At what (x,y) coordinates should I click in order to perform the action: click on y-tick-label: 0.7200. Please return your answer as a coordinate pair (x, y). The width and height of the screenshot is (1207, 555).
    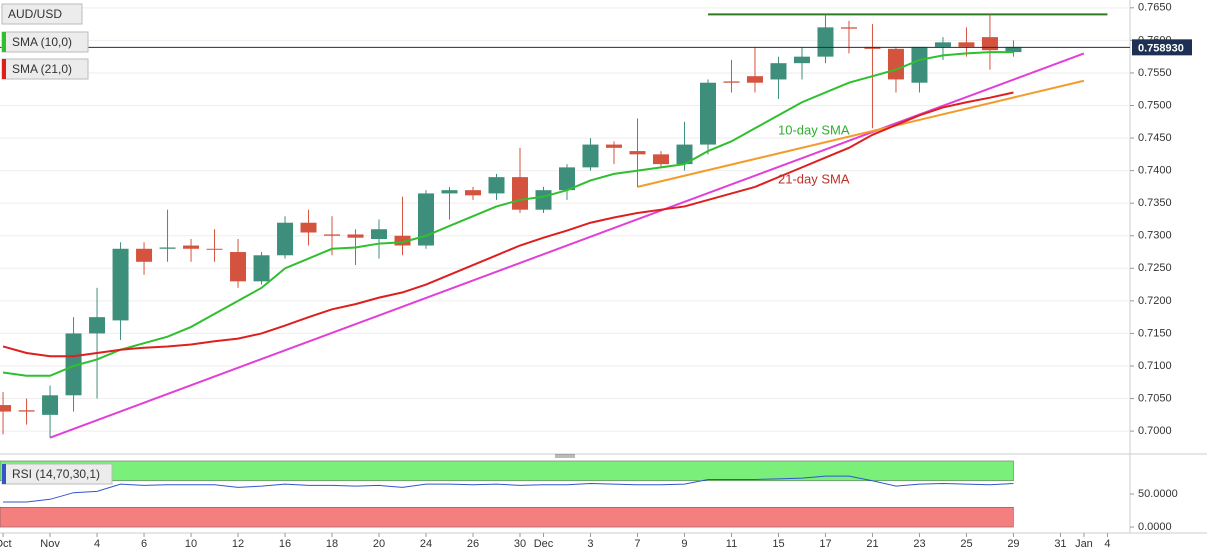
    Looking at the image, I should click on (1155, 301).